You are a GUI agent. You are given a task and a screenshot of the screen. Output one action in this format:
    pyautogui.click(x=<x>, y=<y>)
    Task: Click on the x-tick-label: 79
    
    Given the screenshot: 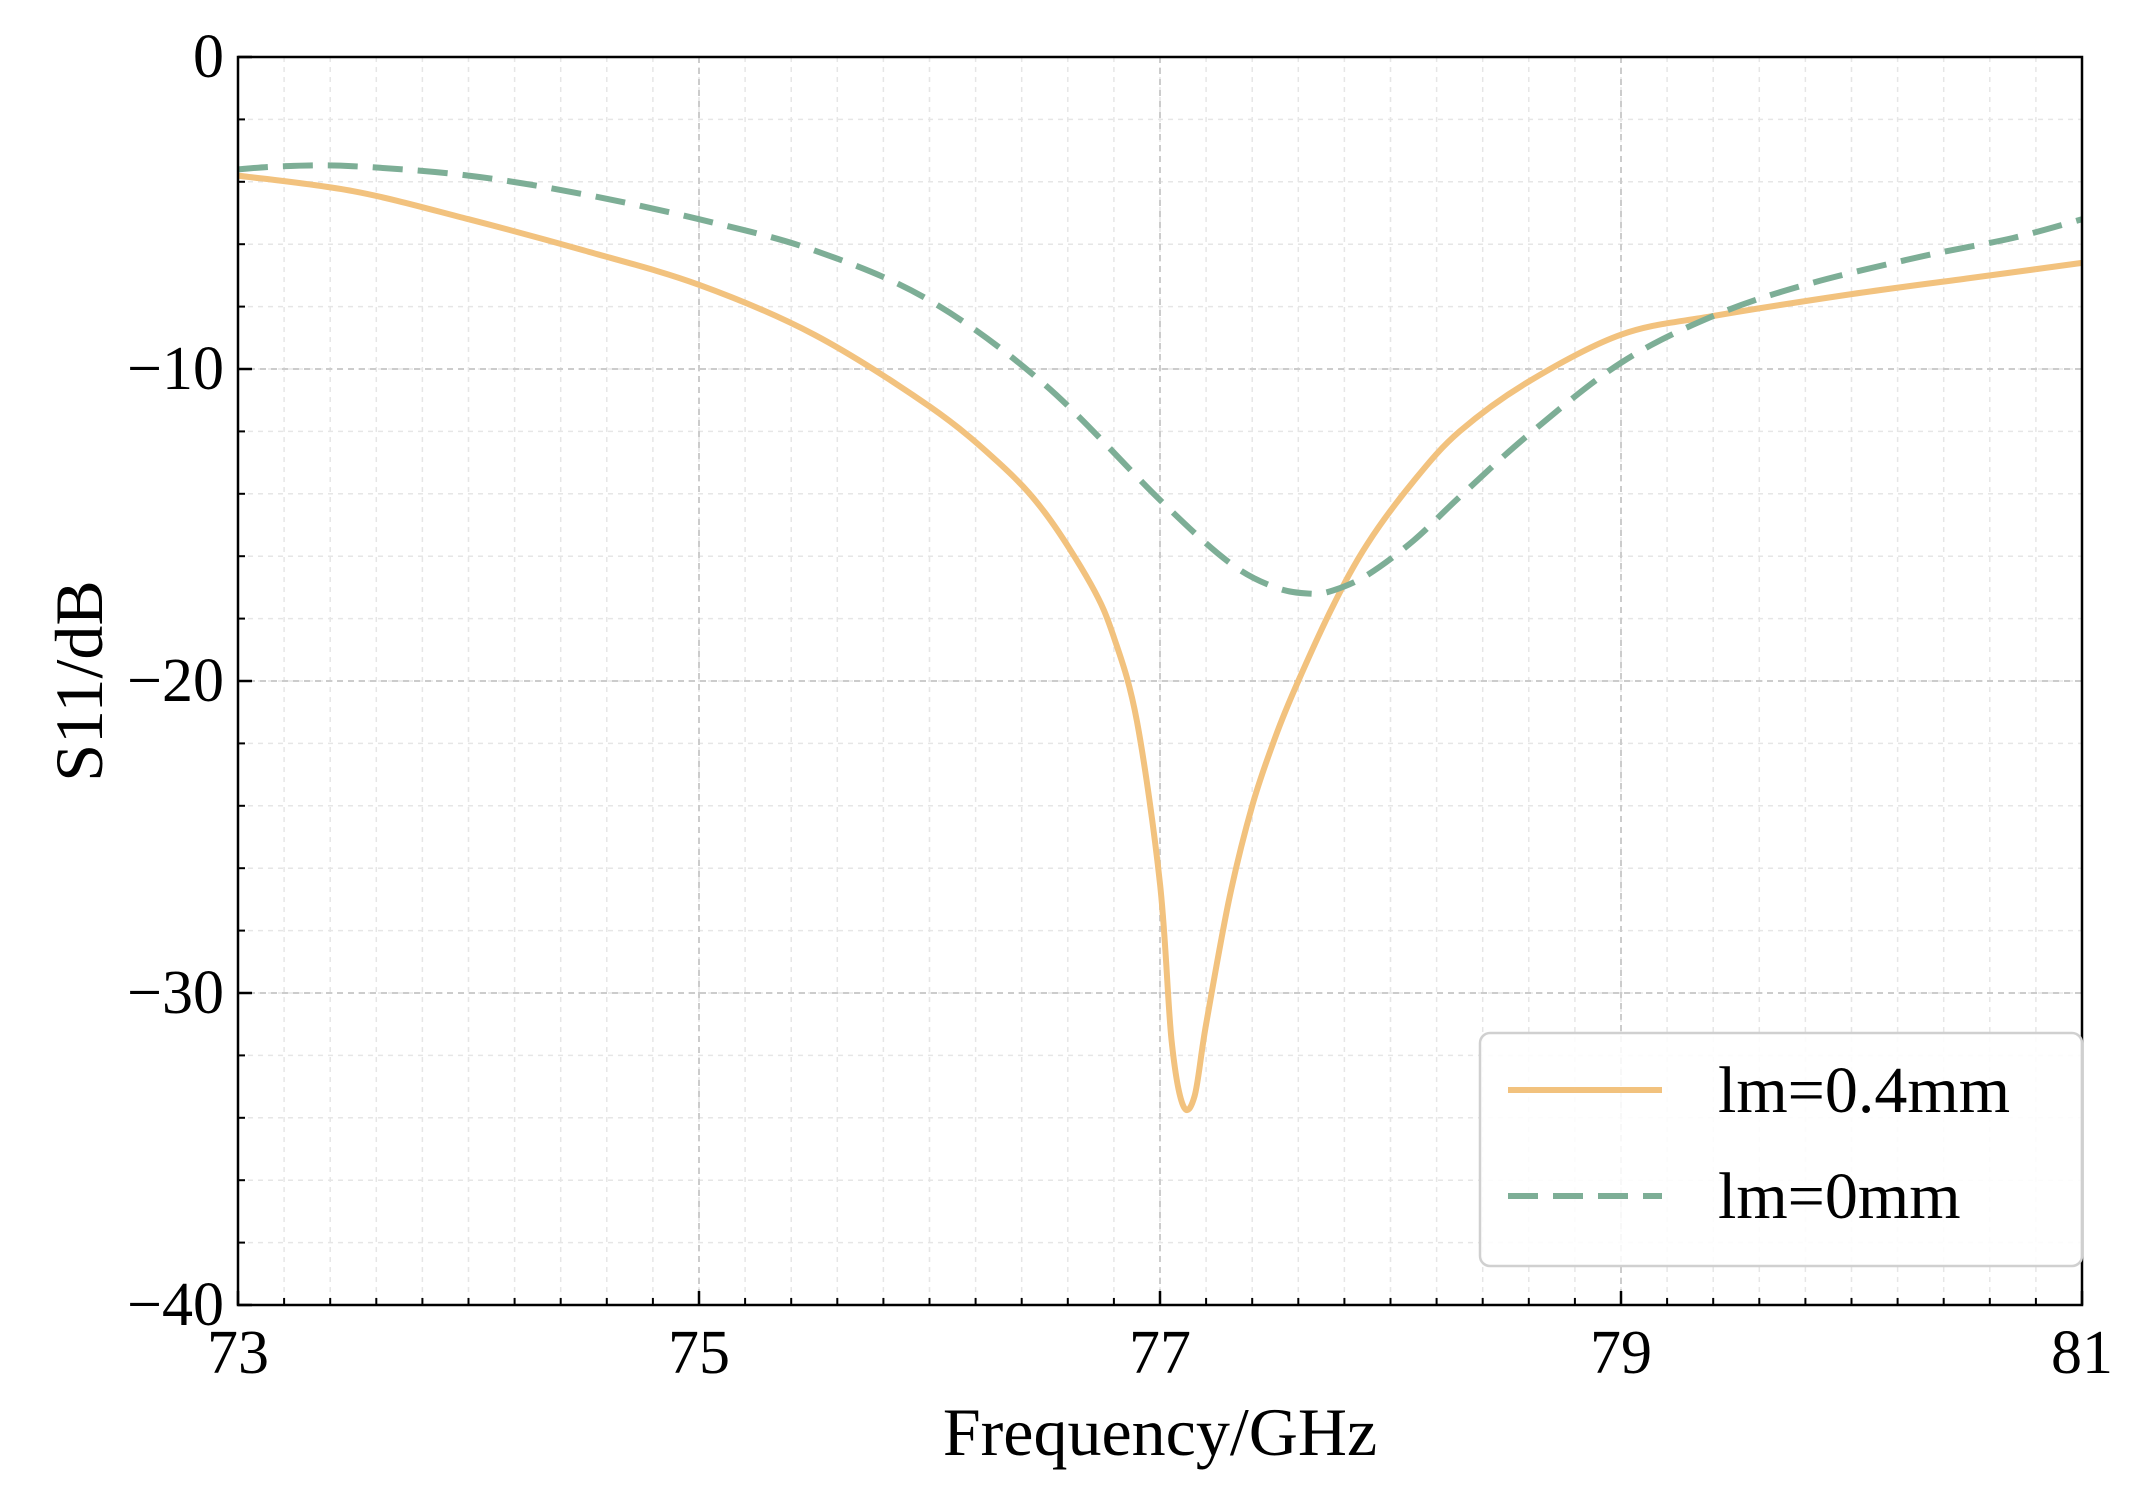 What is the action you would take?
    pyautogui.click(x=1621, y=1353)
    